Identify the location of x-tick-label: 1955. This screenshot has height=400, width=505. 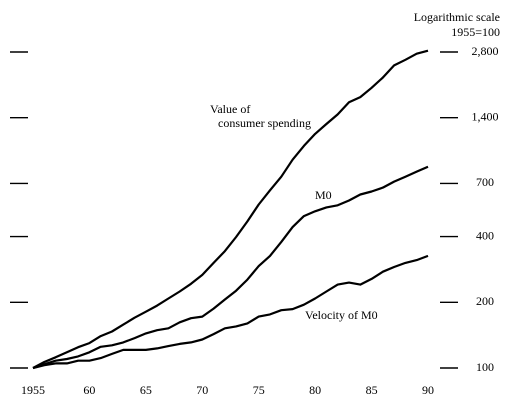
(33, 390).